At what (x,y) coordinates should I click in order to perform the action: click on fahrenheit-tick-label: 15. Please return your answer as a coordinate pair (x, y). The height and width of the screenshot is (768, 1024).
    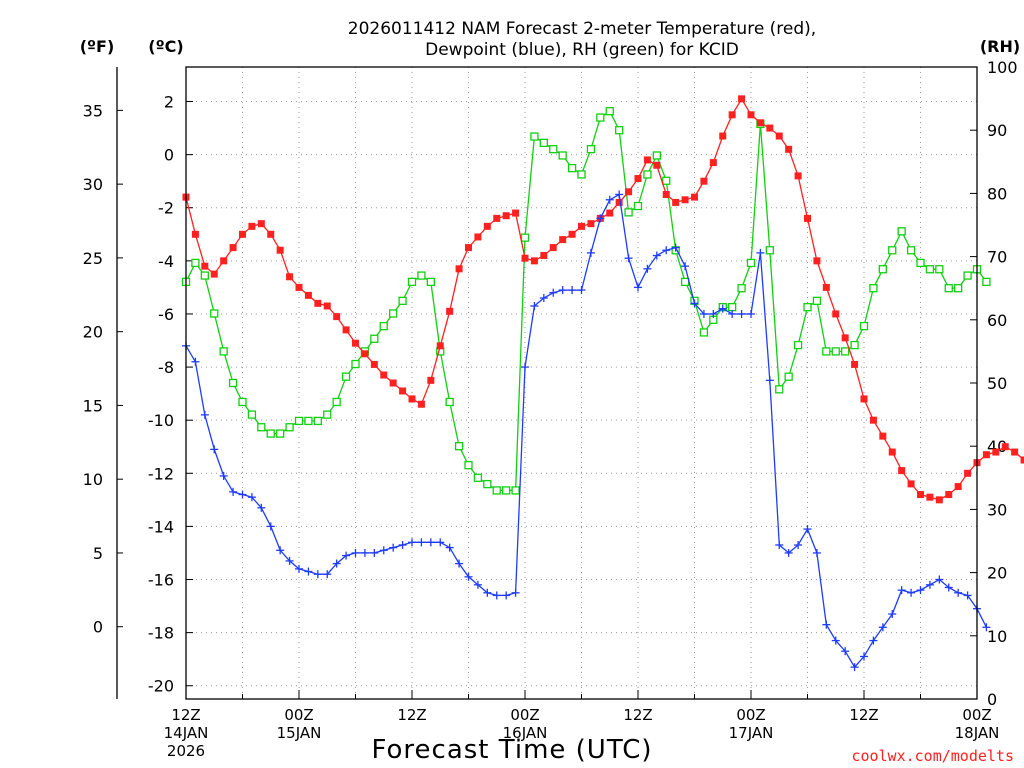
    Looking at the image, I should click on (93, 405).